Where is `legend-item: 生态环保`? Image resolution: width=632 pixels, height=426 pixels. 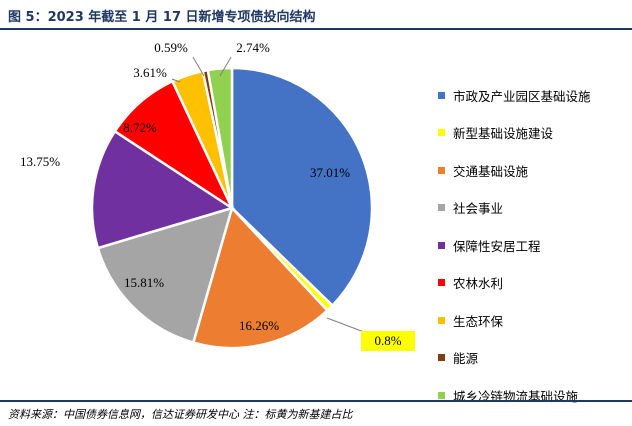 legend-item: 生态环保 is located at coordinates (533, 320).